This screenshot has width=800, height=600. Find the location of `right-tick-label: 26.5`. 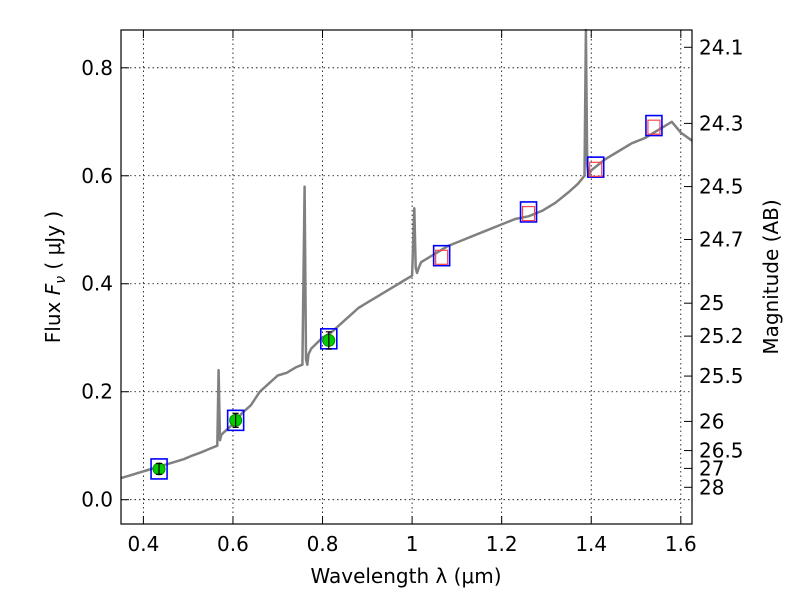

right-tick-label: 26.5 is located at coordinates (721, 451).